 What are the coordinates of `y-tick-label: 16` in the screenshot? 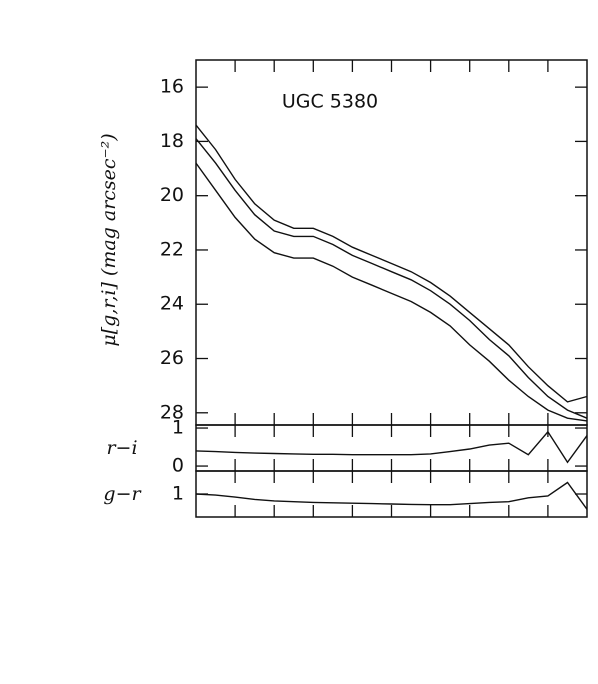 It's located at (172, 87).